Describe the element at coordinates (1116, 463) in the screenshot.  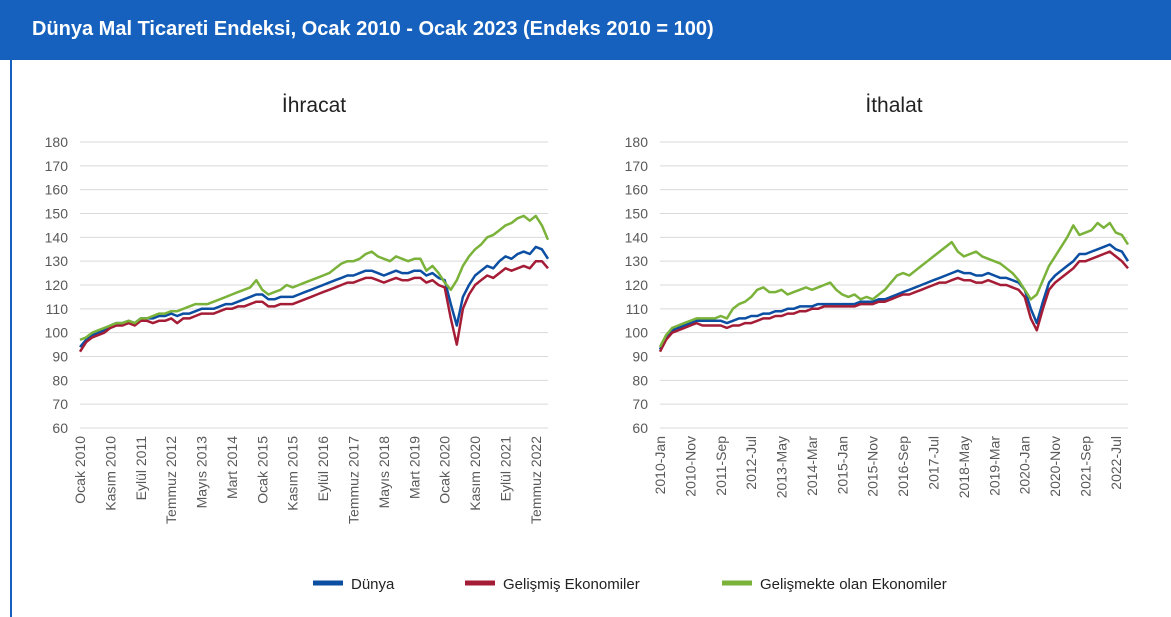
I see `x-tick-label: 2022-Jul` at that location.